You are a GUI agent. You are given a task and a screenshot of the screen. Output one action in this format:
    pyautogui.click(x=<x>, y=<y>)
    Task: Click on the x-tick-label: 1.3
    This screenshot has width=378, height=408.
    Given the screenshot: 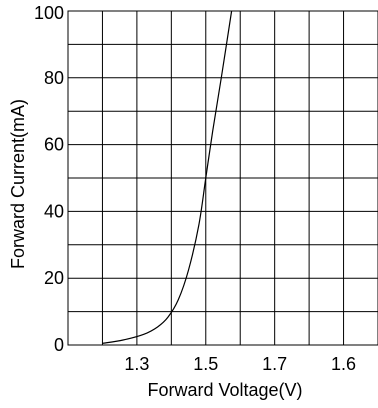 What is the action you would take?
    pyautogui.click(x=136, y=364)
    